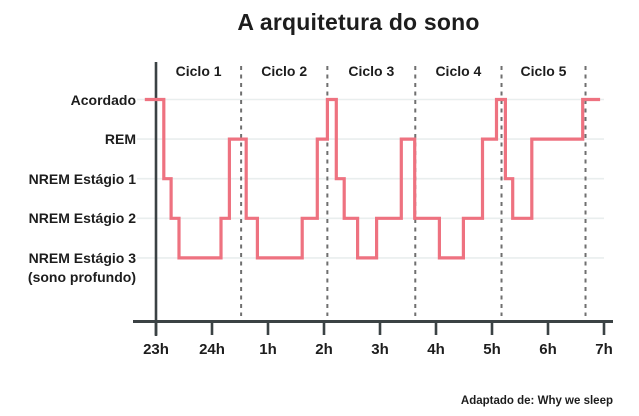  I want to click on x-tick-label-4h: 4h, so click(436, 349).